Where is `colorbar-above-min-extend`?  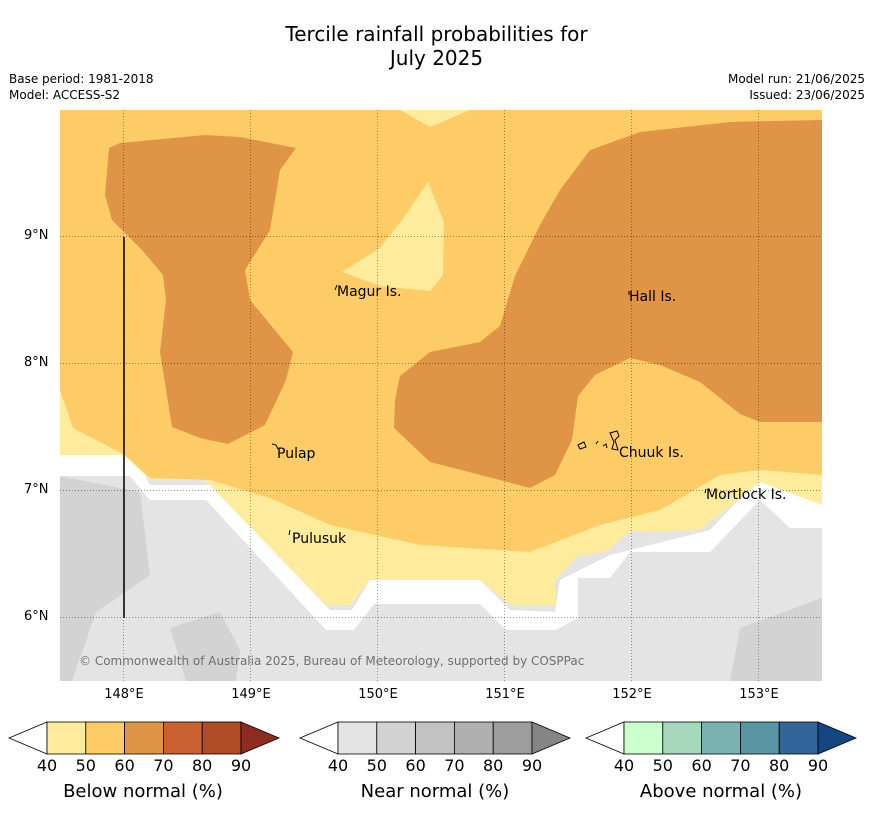
colorbar-above-min-extend is located at coordinates (604, 738).